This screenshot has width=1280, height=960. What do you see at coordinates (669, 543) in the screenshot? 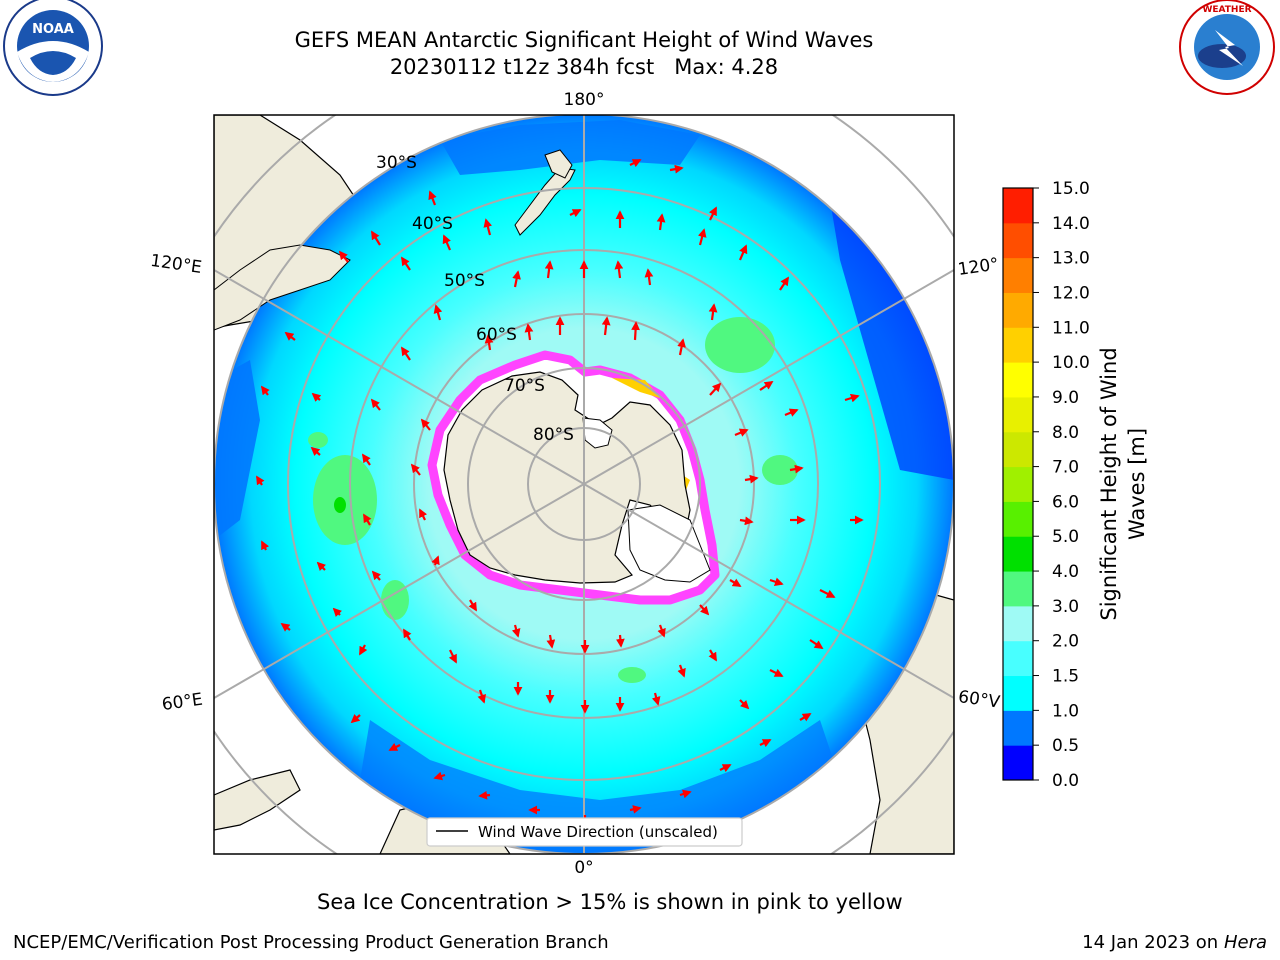
I see `antarctic-peninsula-ice` at bounding box center [669, 543].